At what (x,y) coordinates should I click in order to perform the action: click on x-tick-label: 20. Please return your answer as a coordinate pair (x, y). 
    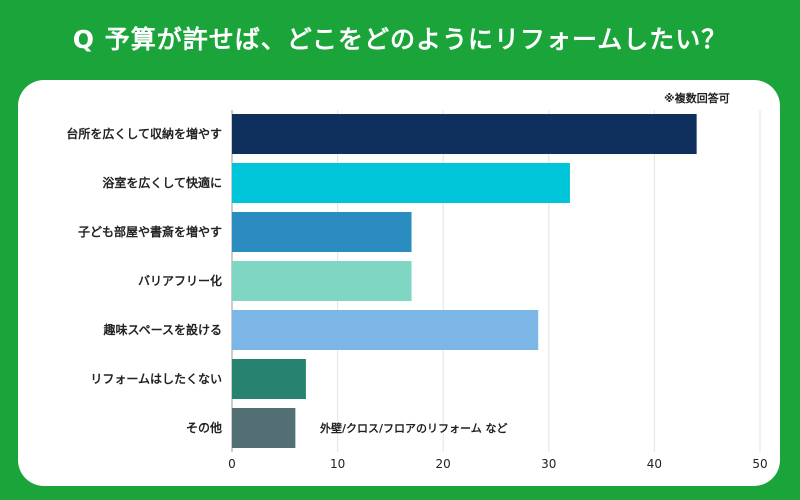
    Looking at the image, I should click on (443, 464).